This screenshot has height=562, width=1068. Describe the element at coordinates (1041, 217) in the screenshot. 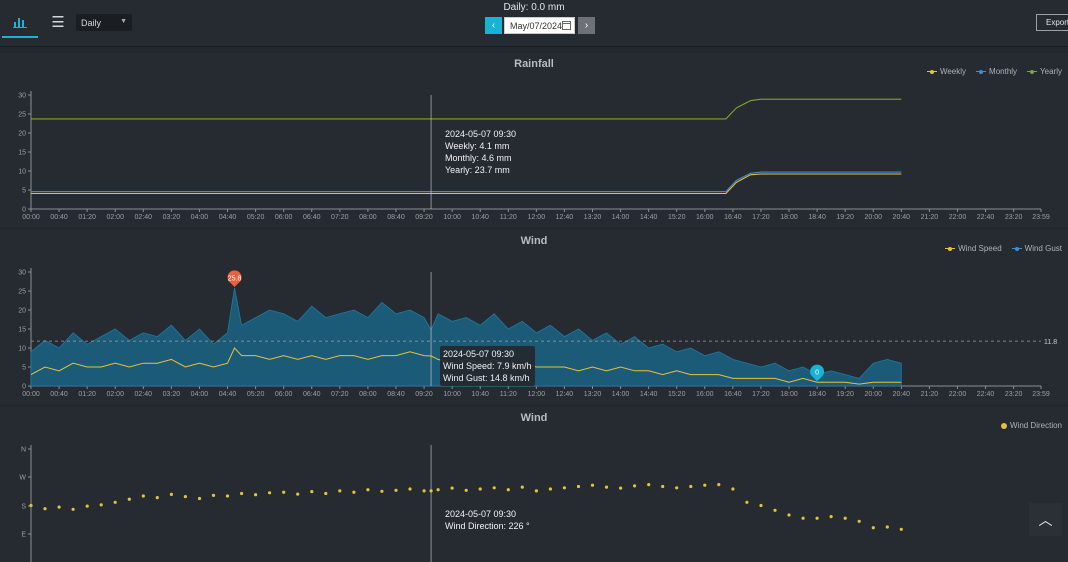

I see `rainfall-x-tick-label: 23:59` at that location.